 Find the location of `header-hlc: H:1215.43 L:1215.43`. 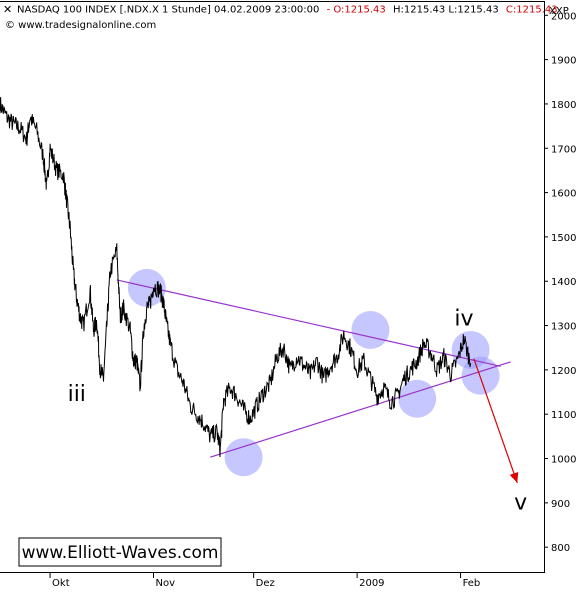

header-hlc: H:1215.43 L:1215.43 is located at coordinates (446, 10).